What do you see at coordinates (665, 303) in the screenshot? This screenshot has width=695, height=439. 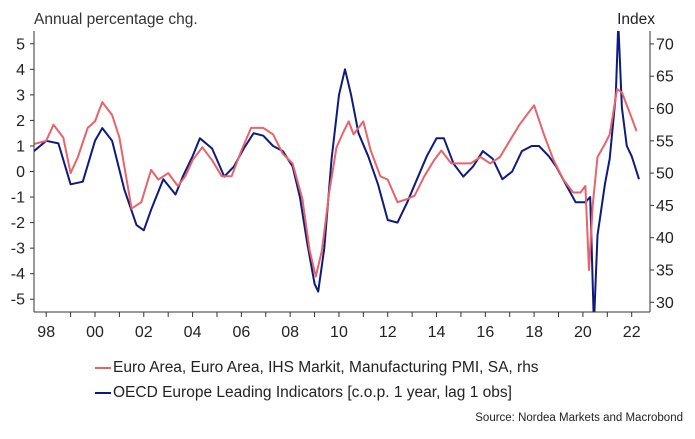 I see `y-right-tick-label: 30` at bounding box center [665, 303].